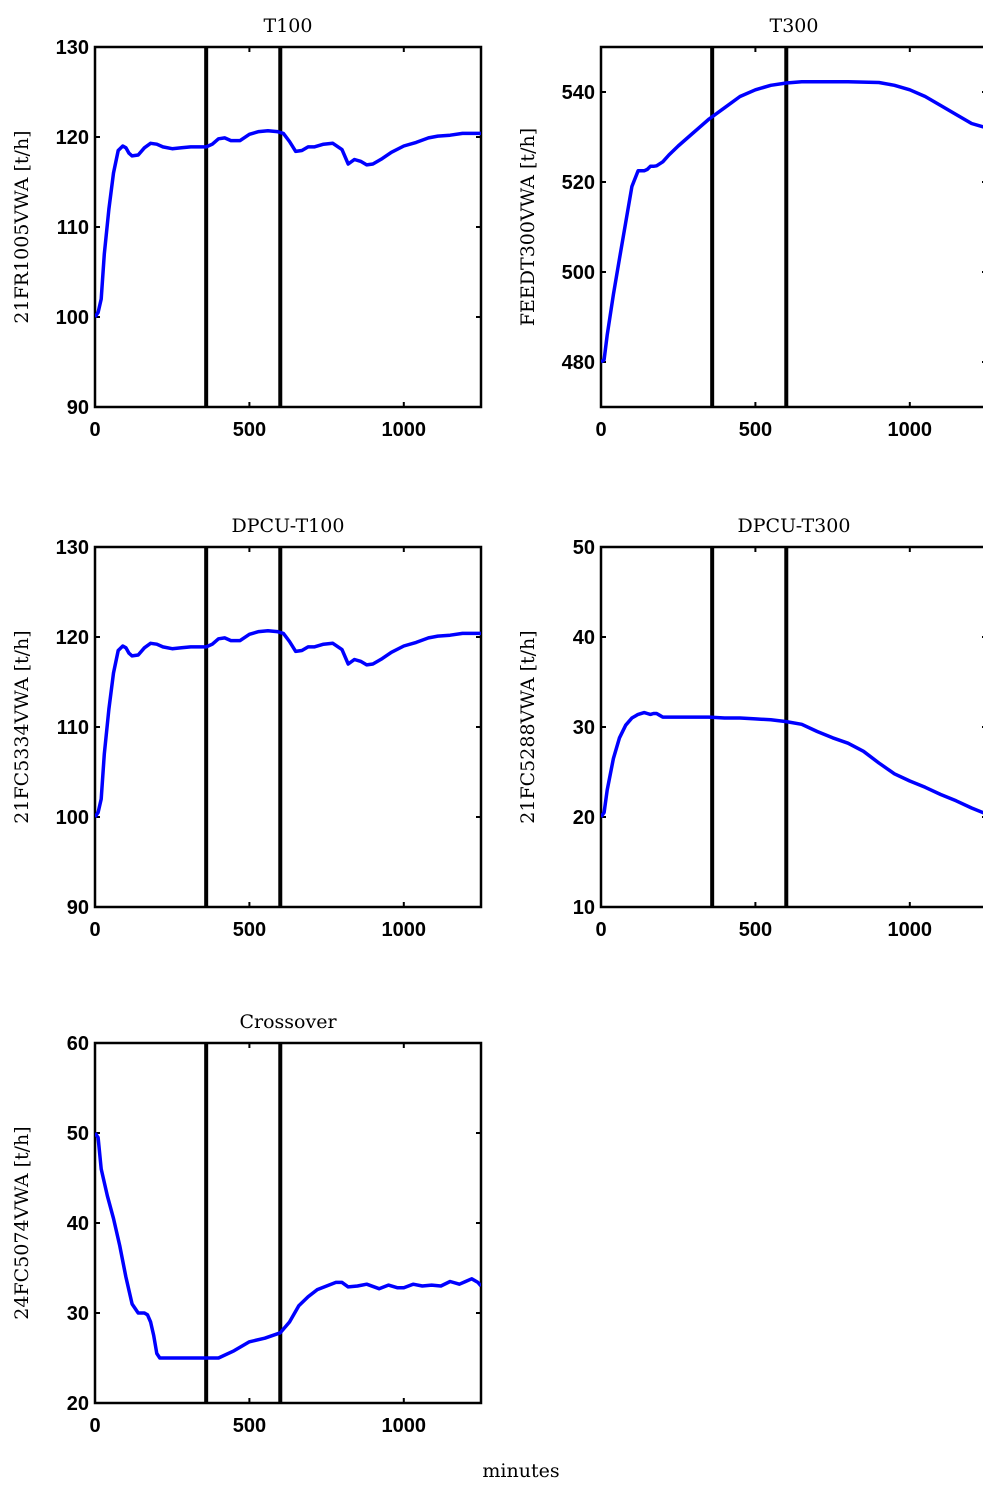 The width and height of the screenshot is (983, 1488). Describe the element at coordinates (22, 1222) in the screenshot. I see `y-axis-label: 24FC5074VWA [t/h]` at that location.